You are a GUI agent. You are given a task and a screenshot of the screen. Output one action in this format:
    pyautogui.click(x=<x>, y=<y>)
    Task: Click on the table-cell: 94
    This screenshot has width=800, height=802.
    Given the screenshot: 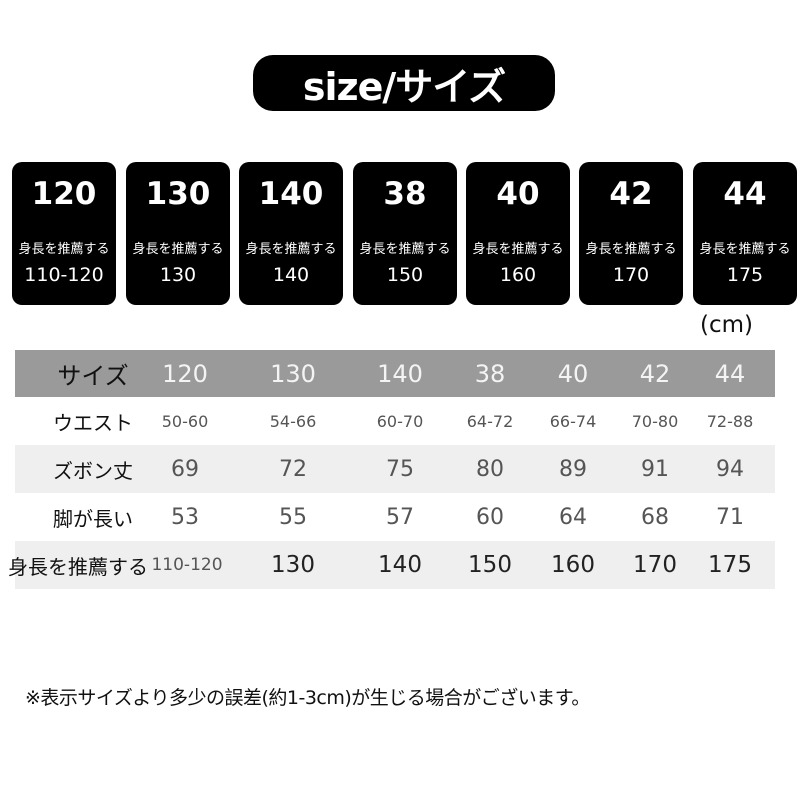 What is the action you would take?
    pyautogui.click(x=730, y=469)
    